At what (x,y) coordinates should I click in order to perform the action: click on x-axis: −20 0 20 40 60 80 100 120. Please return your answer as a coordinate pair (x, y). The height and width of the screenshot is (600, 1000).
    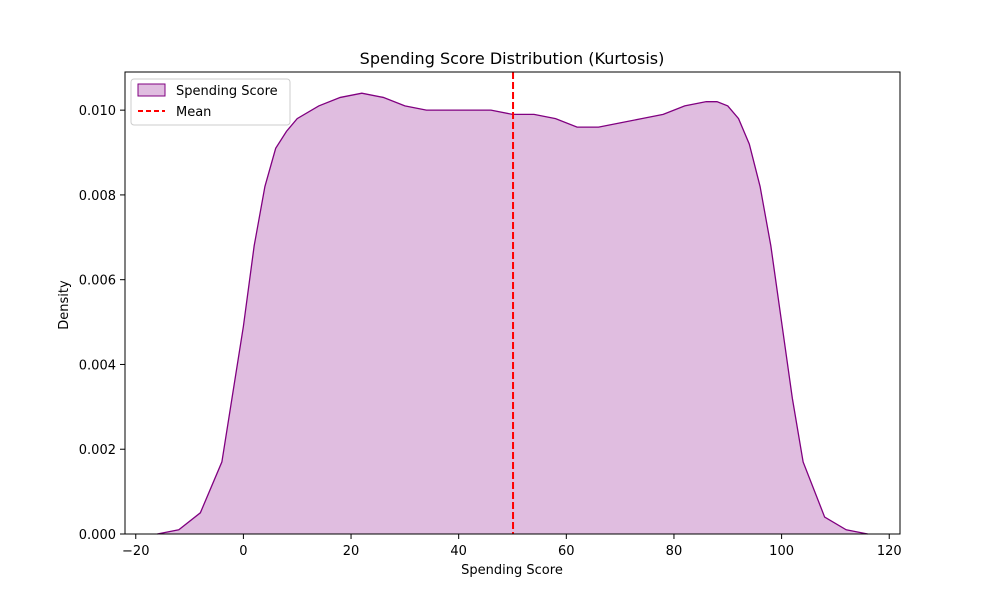
    Looking at the image, I should click on (512, 546).